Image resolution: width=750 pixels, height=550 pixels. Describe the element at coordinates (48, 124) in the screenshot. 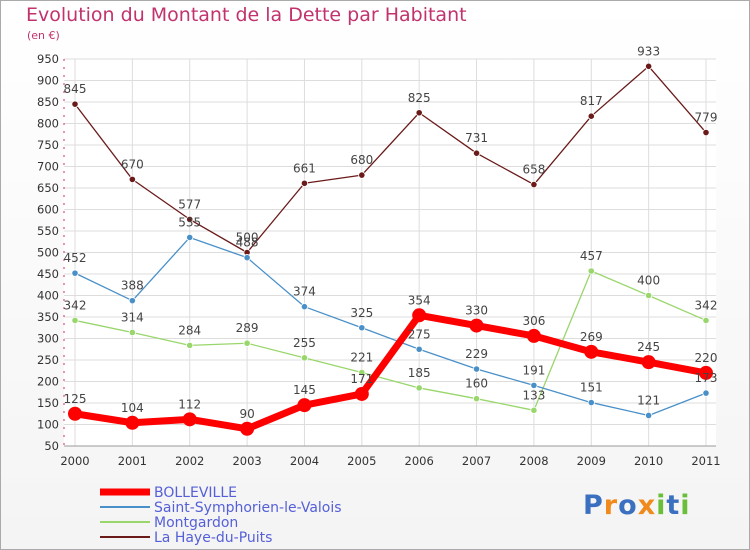

I see `y-tick-label: 800` at that location.